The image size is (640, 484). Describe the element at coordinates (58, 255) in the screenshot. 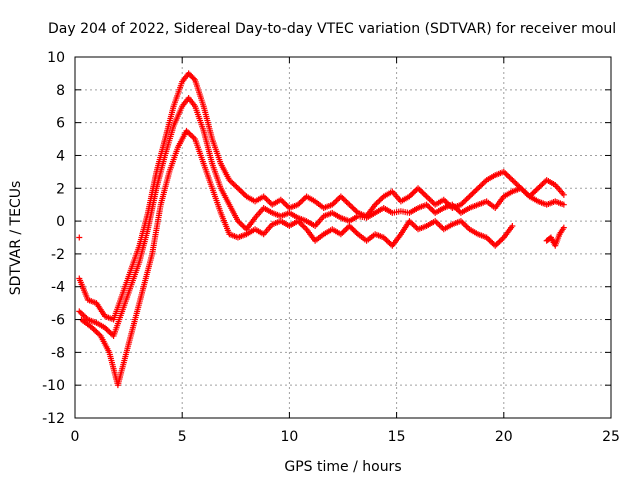

I see `y-tick-label: -2` at that location.